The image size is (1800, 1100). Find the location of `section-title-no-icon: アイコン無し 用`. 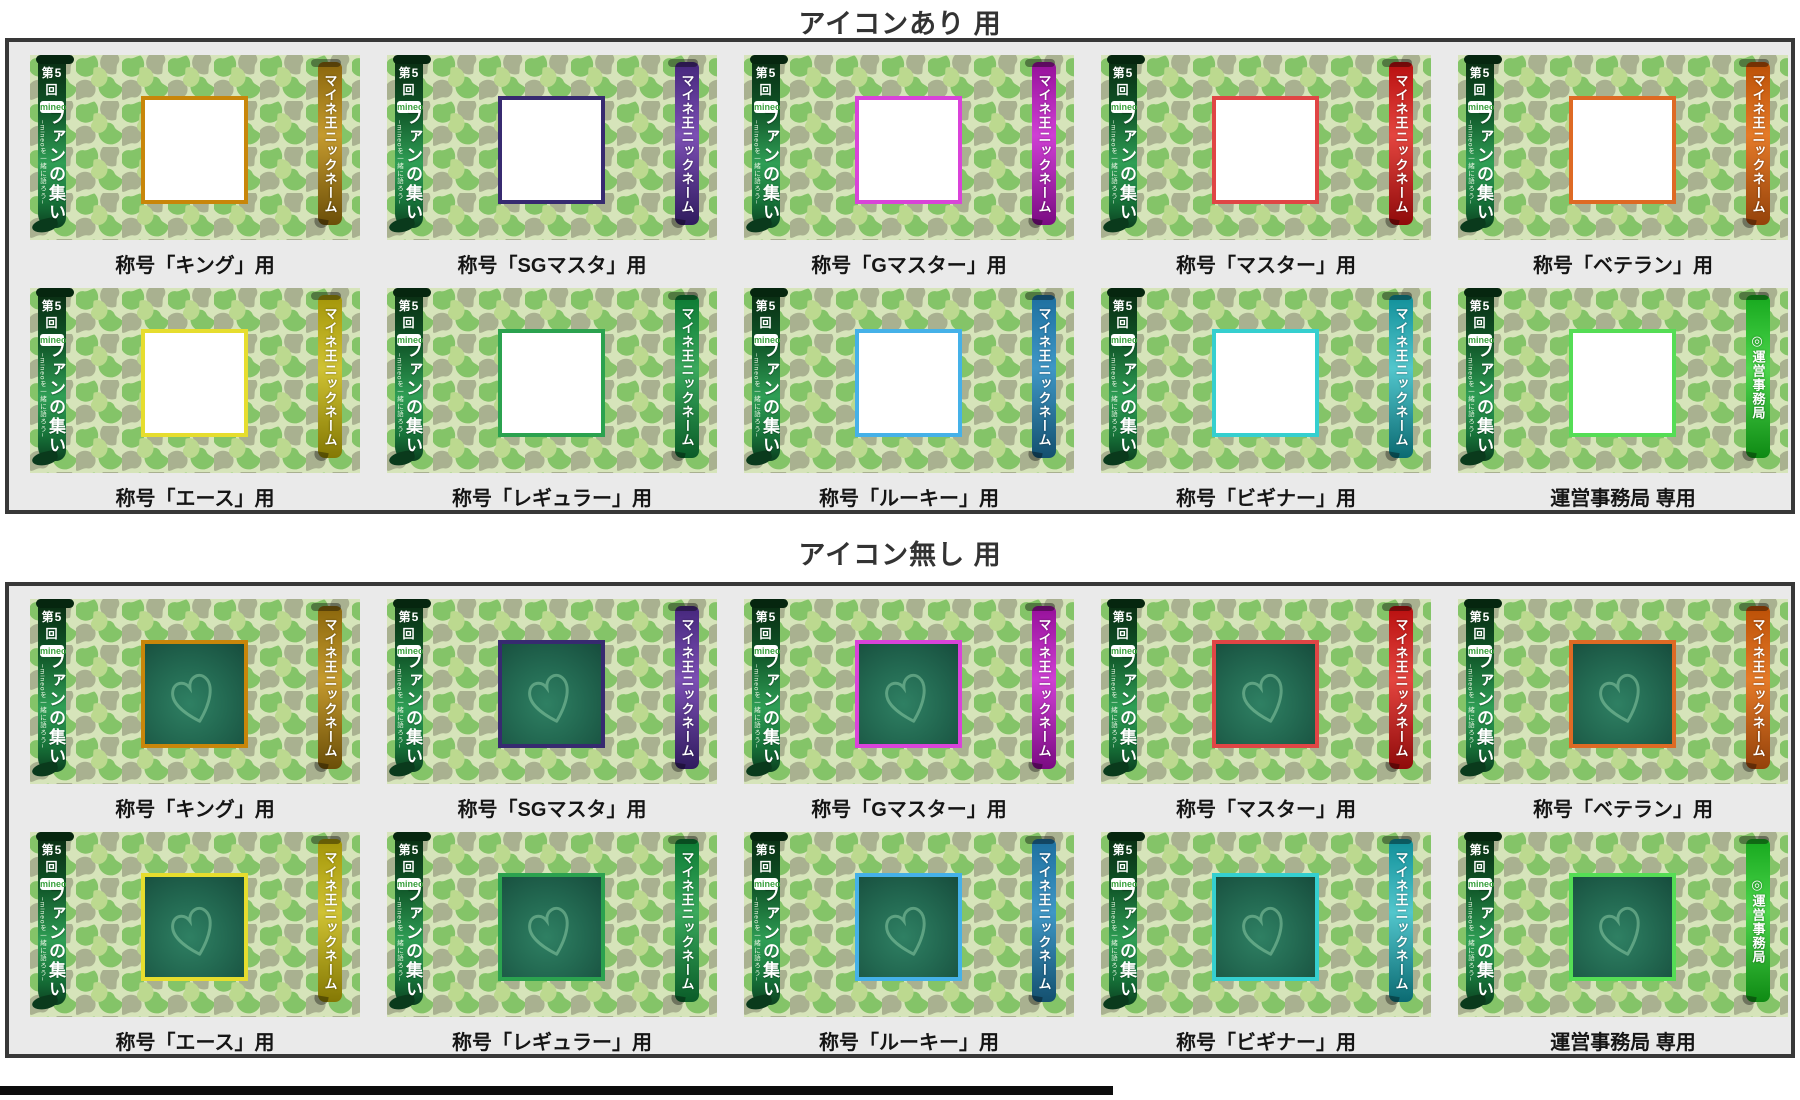

section-title-no-icon: アイコン無し 用 is located at coordinates (900, 555).